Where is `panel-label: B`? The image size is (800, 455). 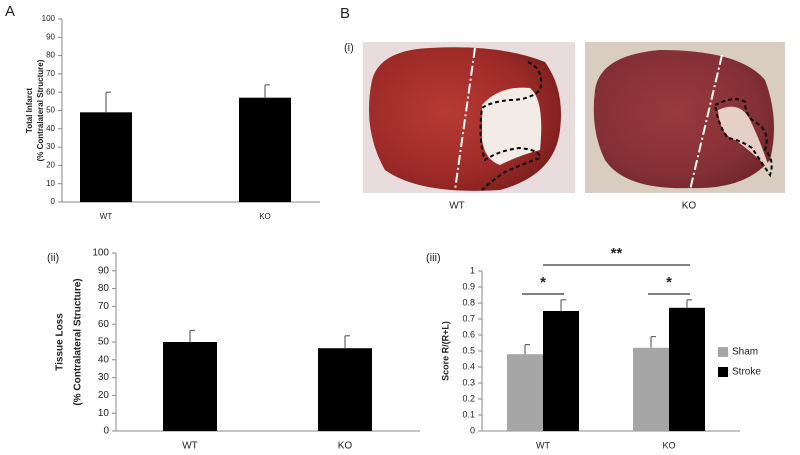
panel-label: B is located at coordinates (345, 13).